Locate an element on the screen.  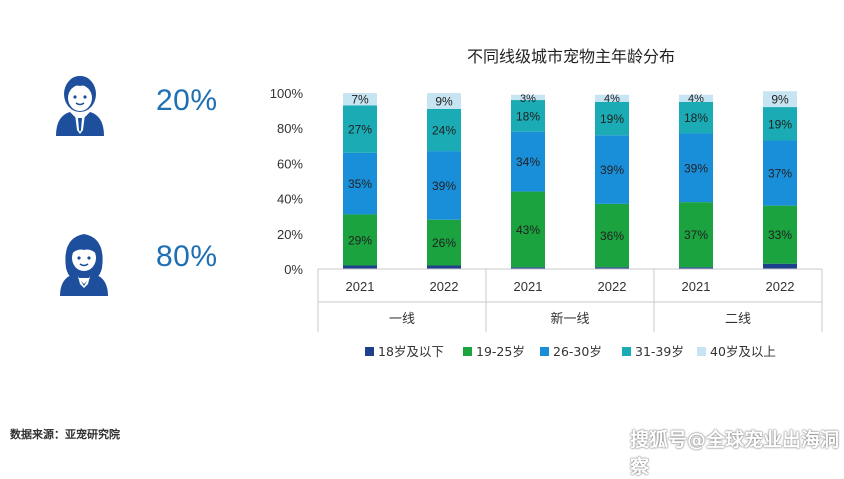
legend-label: 40岁及以上 is located at coordinates (743, 351).